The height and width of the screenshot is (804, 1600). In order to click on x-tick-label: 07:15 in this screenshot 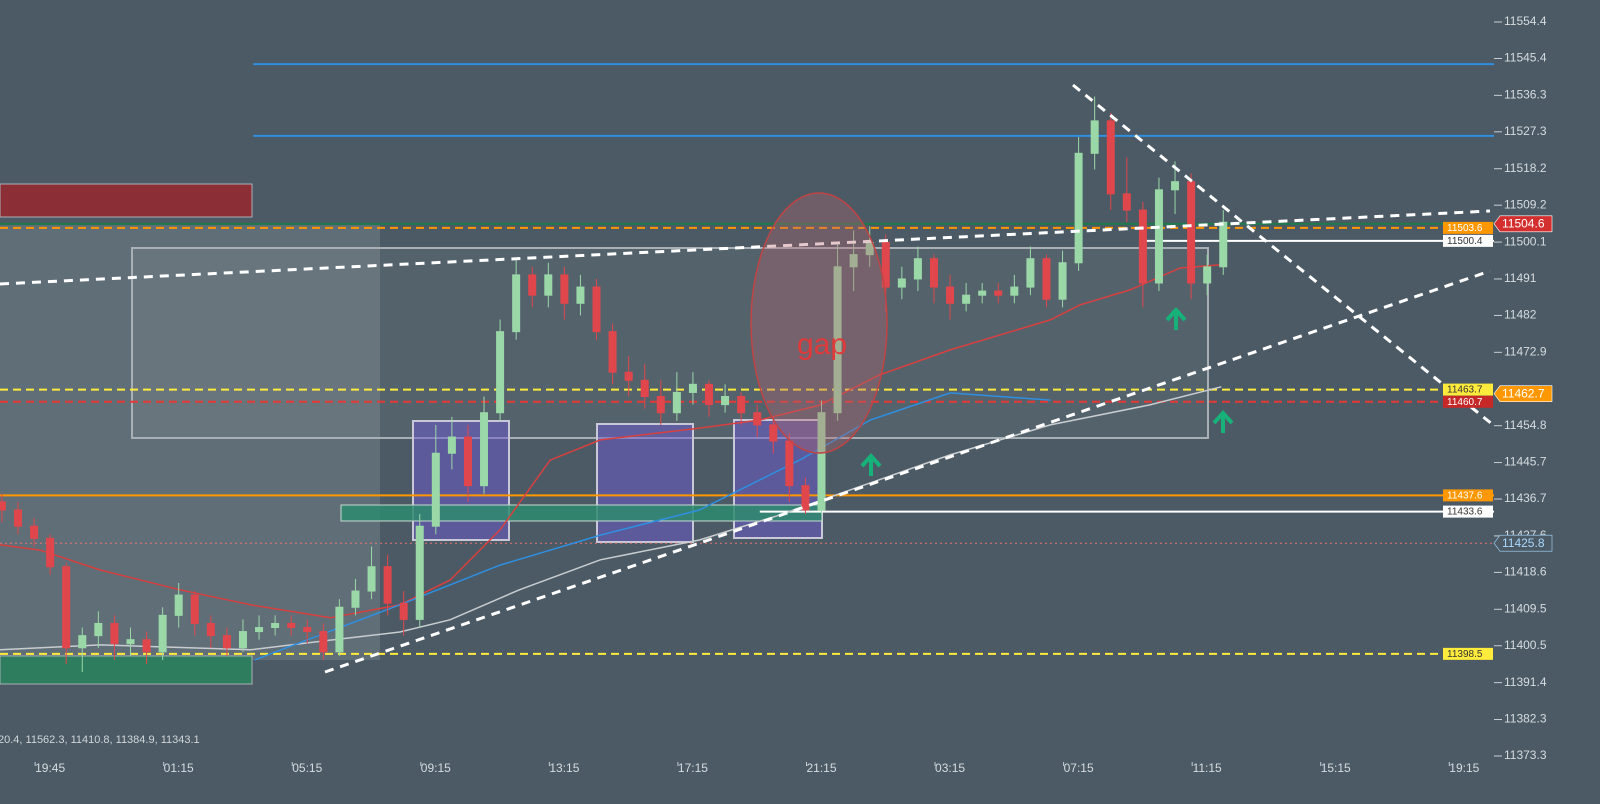, I will do `click(1079, 768)`.